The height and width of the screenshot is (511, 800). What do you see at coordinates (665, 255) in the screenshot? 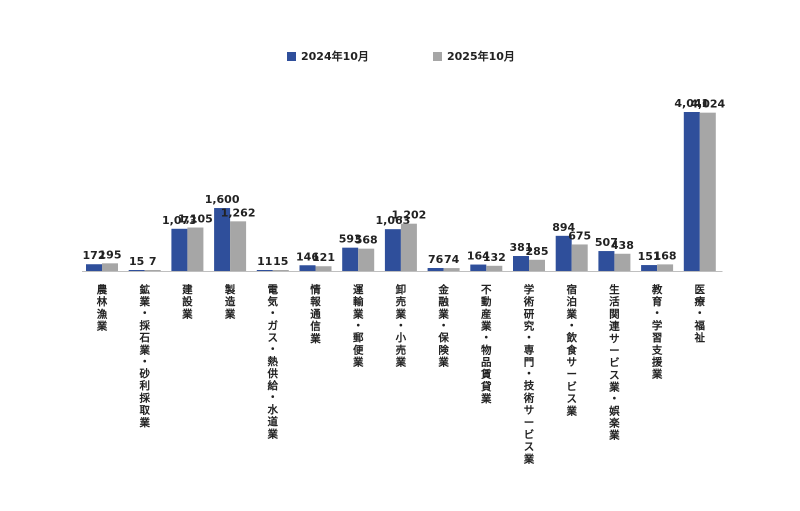
I see `value-label-2025-13: 168` at bounding box center [665, 255].